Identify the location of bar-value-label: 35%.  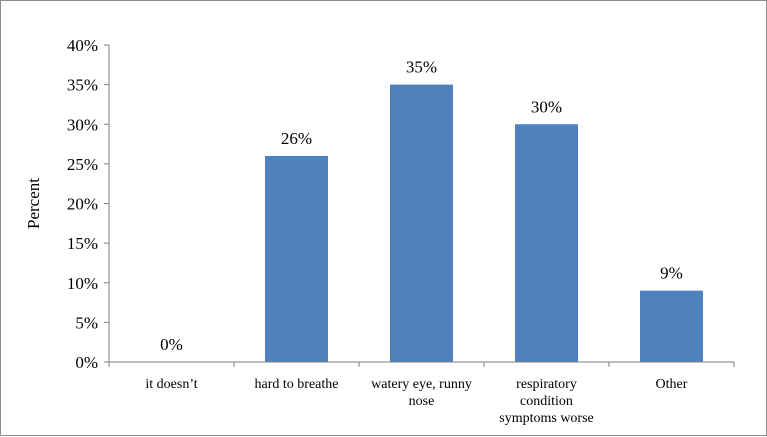
(421, 67).